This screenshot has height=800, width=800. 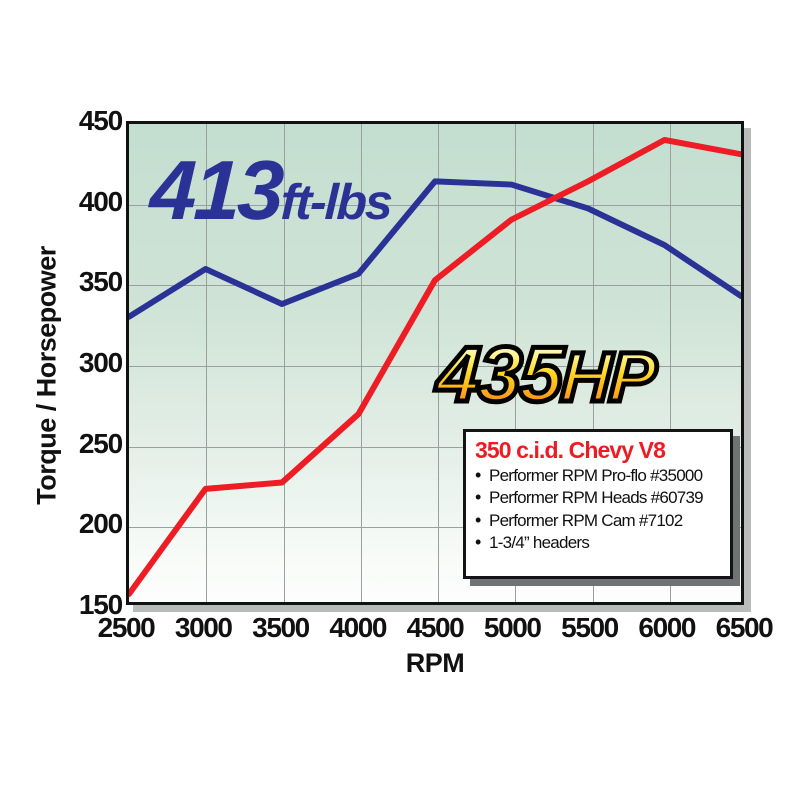 What do you see at coordinates (512, 627) in the screenshot?
I see `x-tick-label: 5000` at bounding box center [512, 627].